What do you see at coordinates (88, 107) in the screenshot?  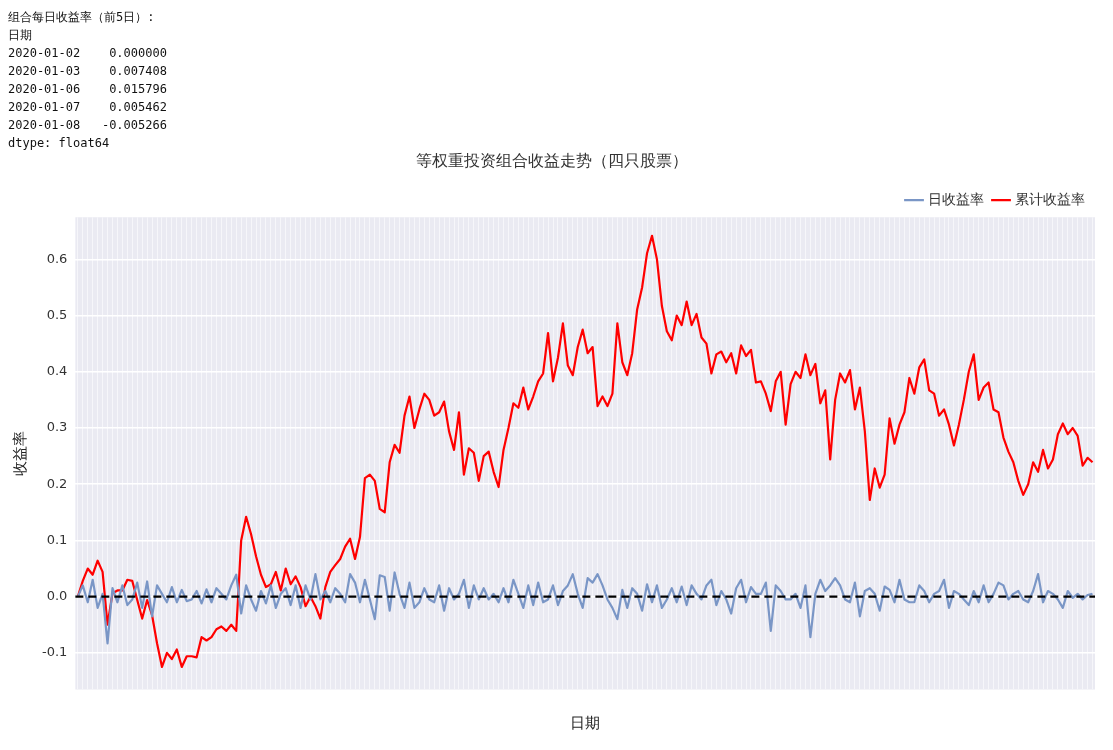 I see `text: 2020-01-07 0.005462` at bounding box center [88, 107].